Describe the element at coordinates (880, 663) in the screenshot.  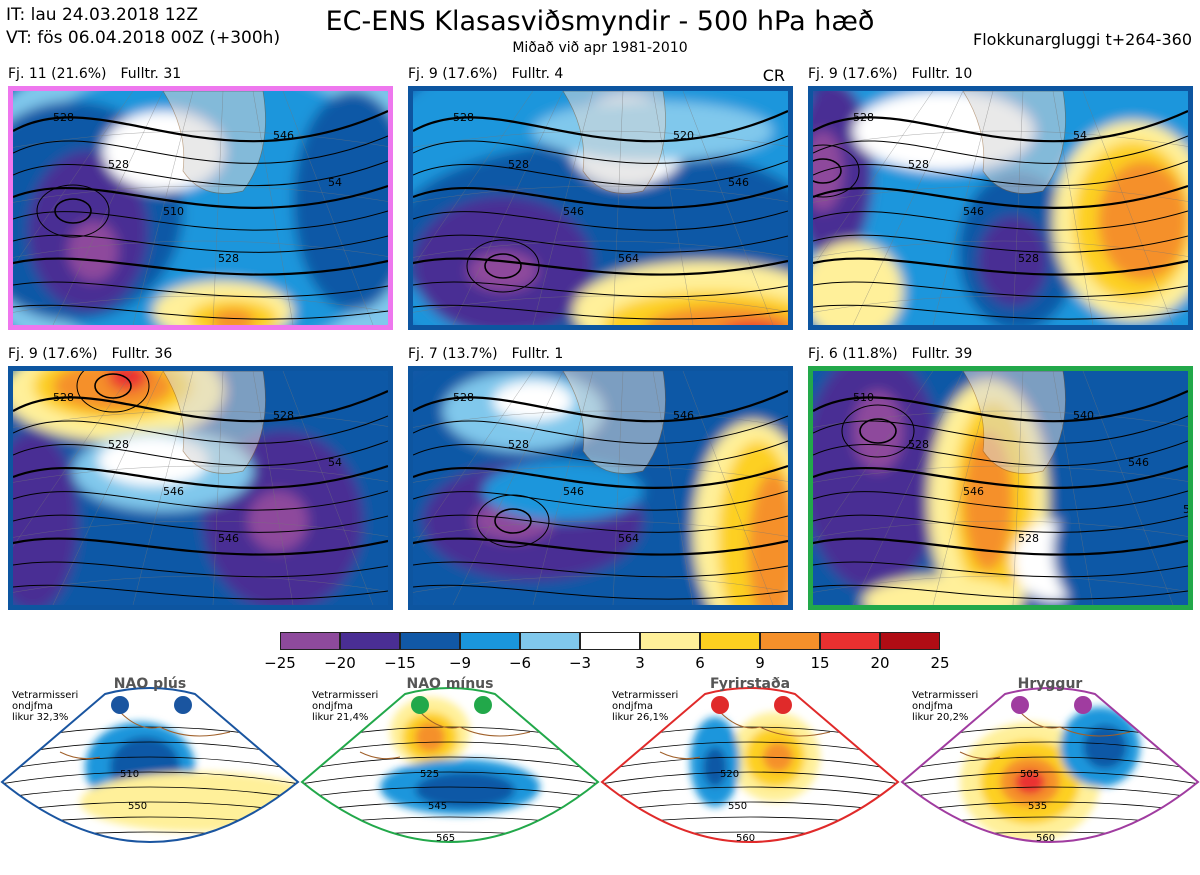
I see `color-bar-label: 20` at that location.